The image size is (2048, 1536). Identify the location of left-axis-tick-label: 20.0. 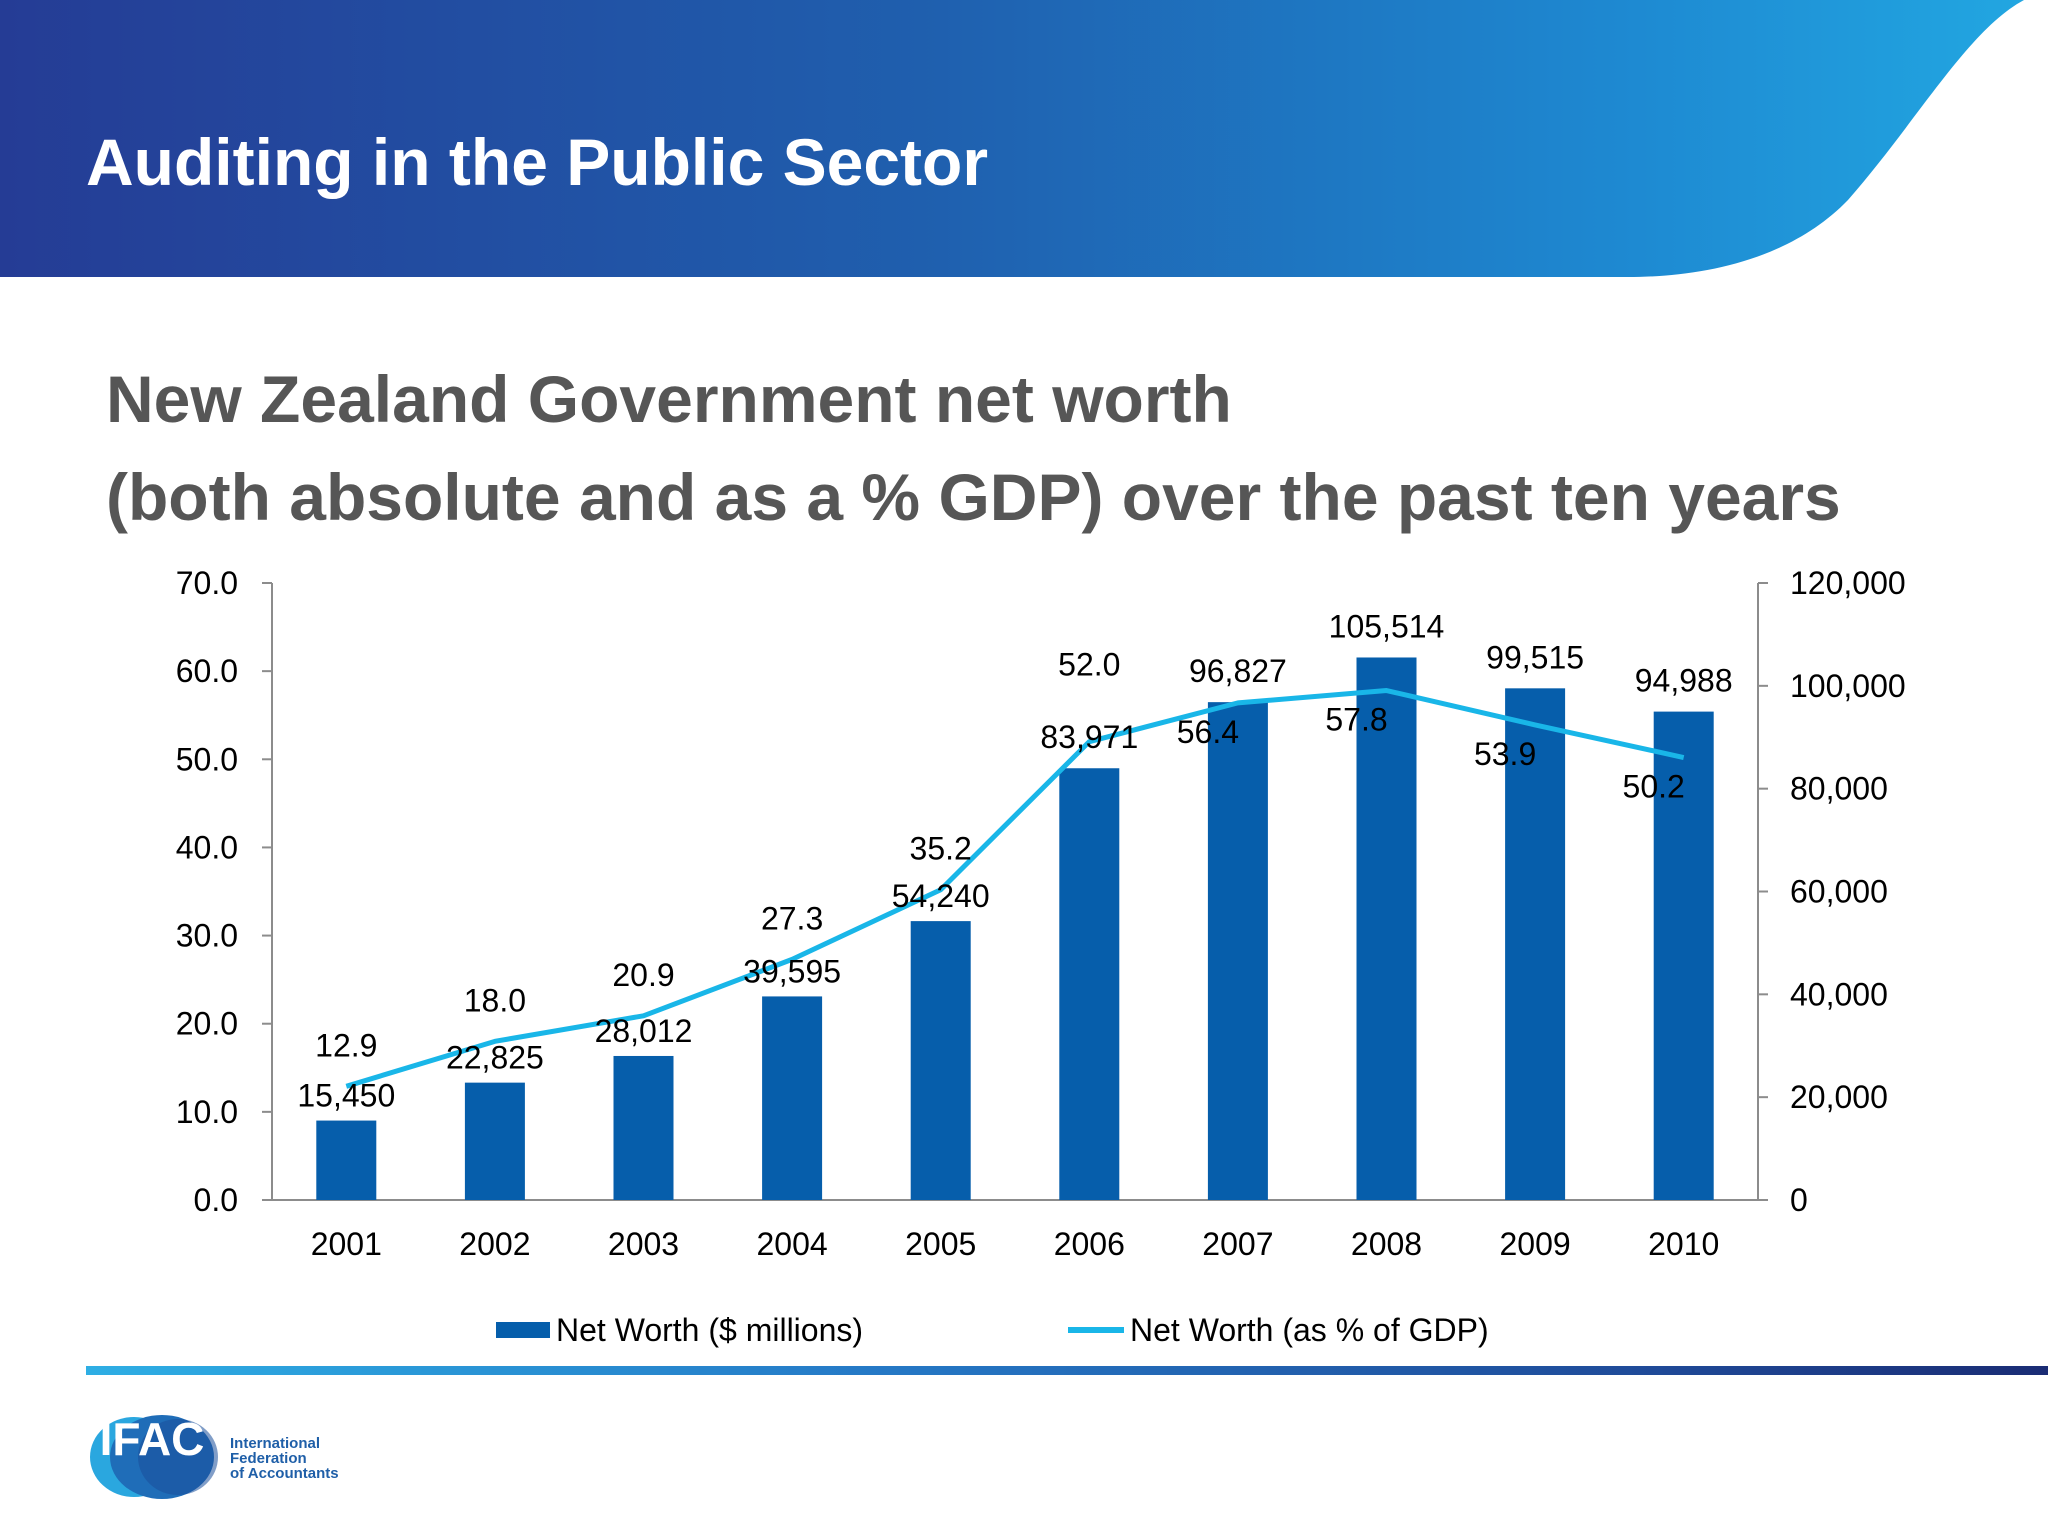
(207, 1024).